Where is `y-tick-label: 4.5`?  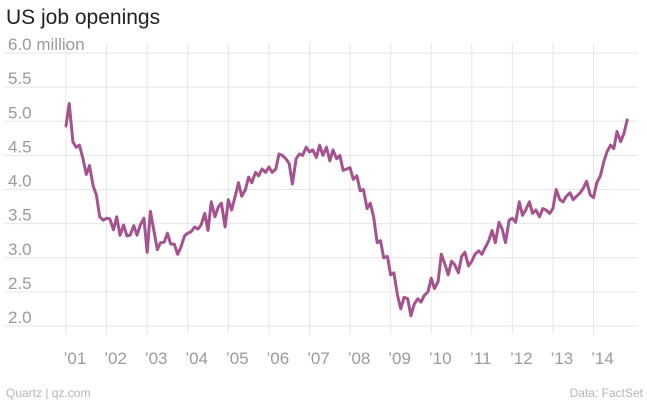
y-tick-label: 4.5 is located at coordinates (20, 146).